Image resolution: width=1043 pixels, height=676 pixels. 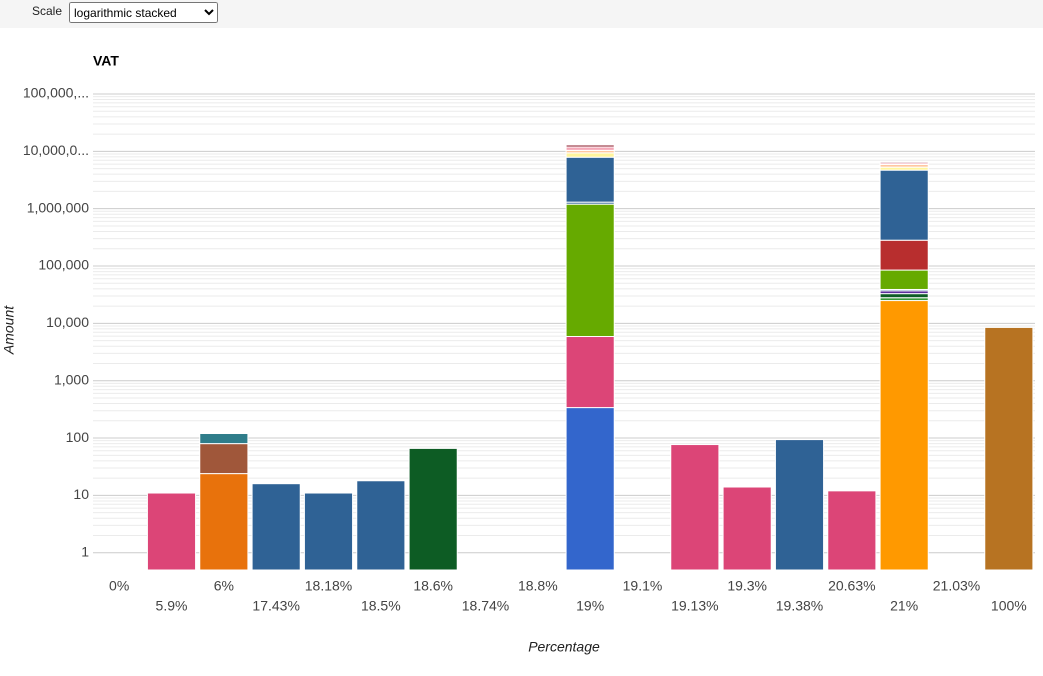 What do you see at coordinates (63, 265) in the screenshot?
I see `y-tick-label: 100,000` at bounding box center [63, 265].